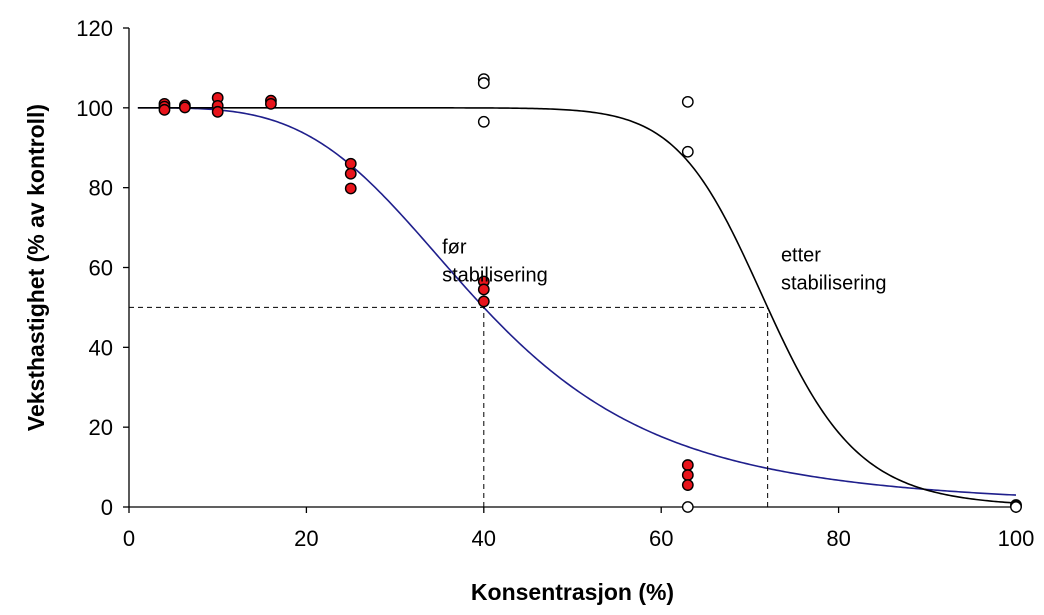 The image size is (1044, 615). I want to click on x-tick-label: 100, so click(1016, 538).